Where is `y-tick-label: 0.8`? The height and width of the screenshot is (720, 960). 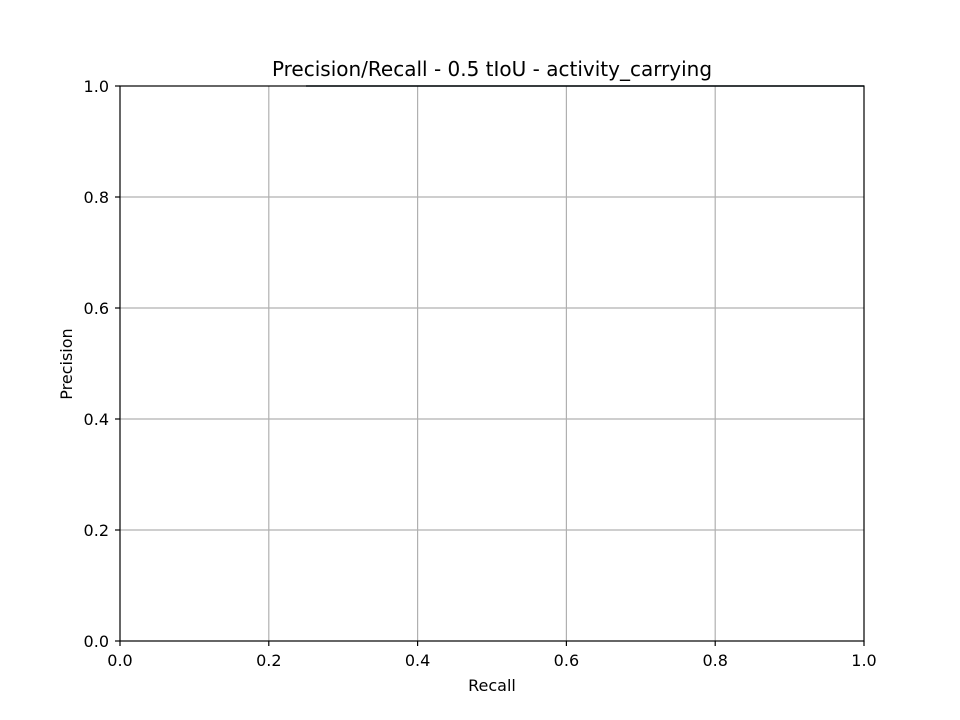 y-tick-label: 0.8 is located at coordinates (96, 197).